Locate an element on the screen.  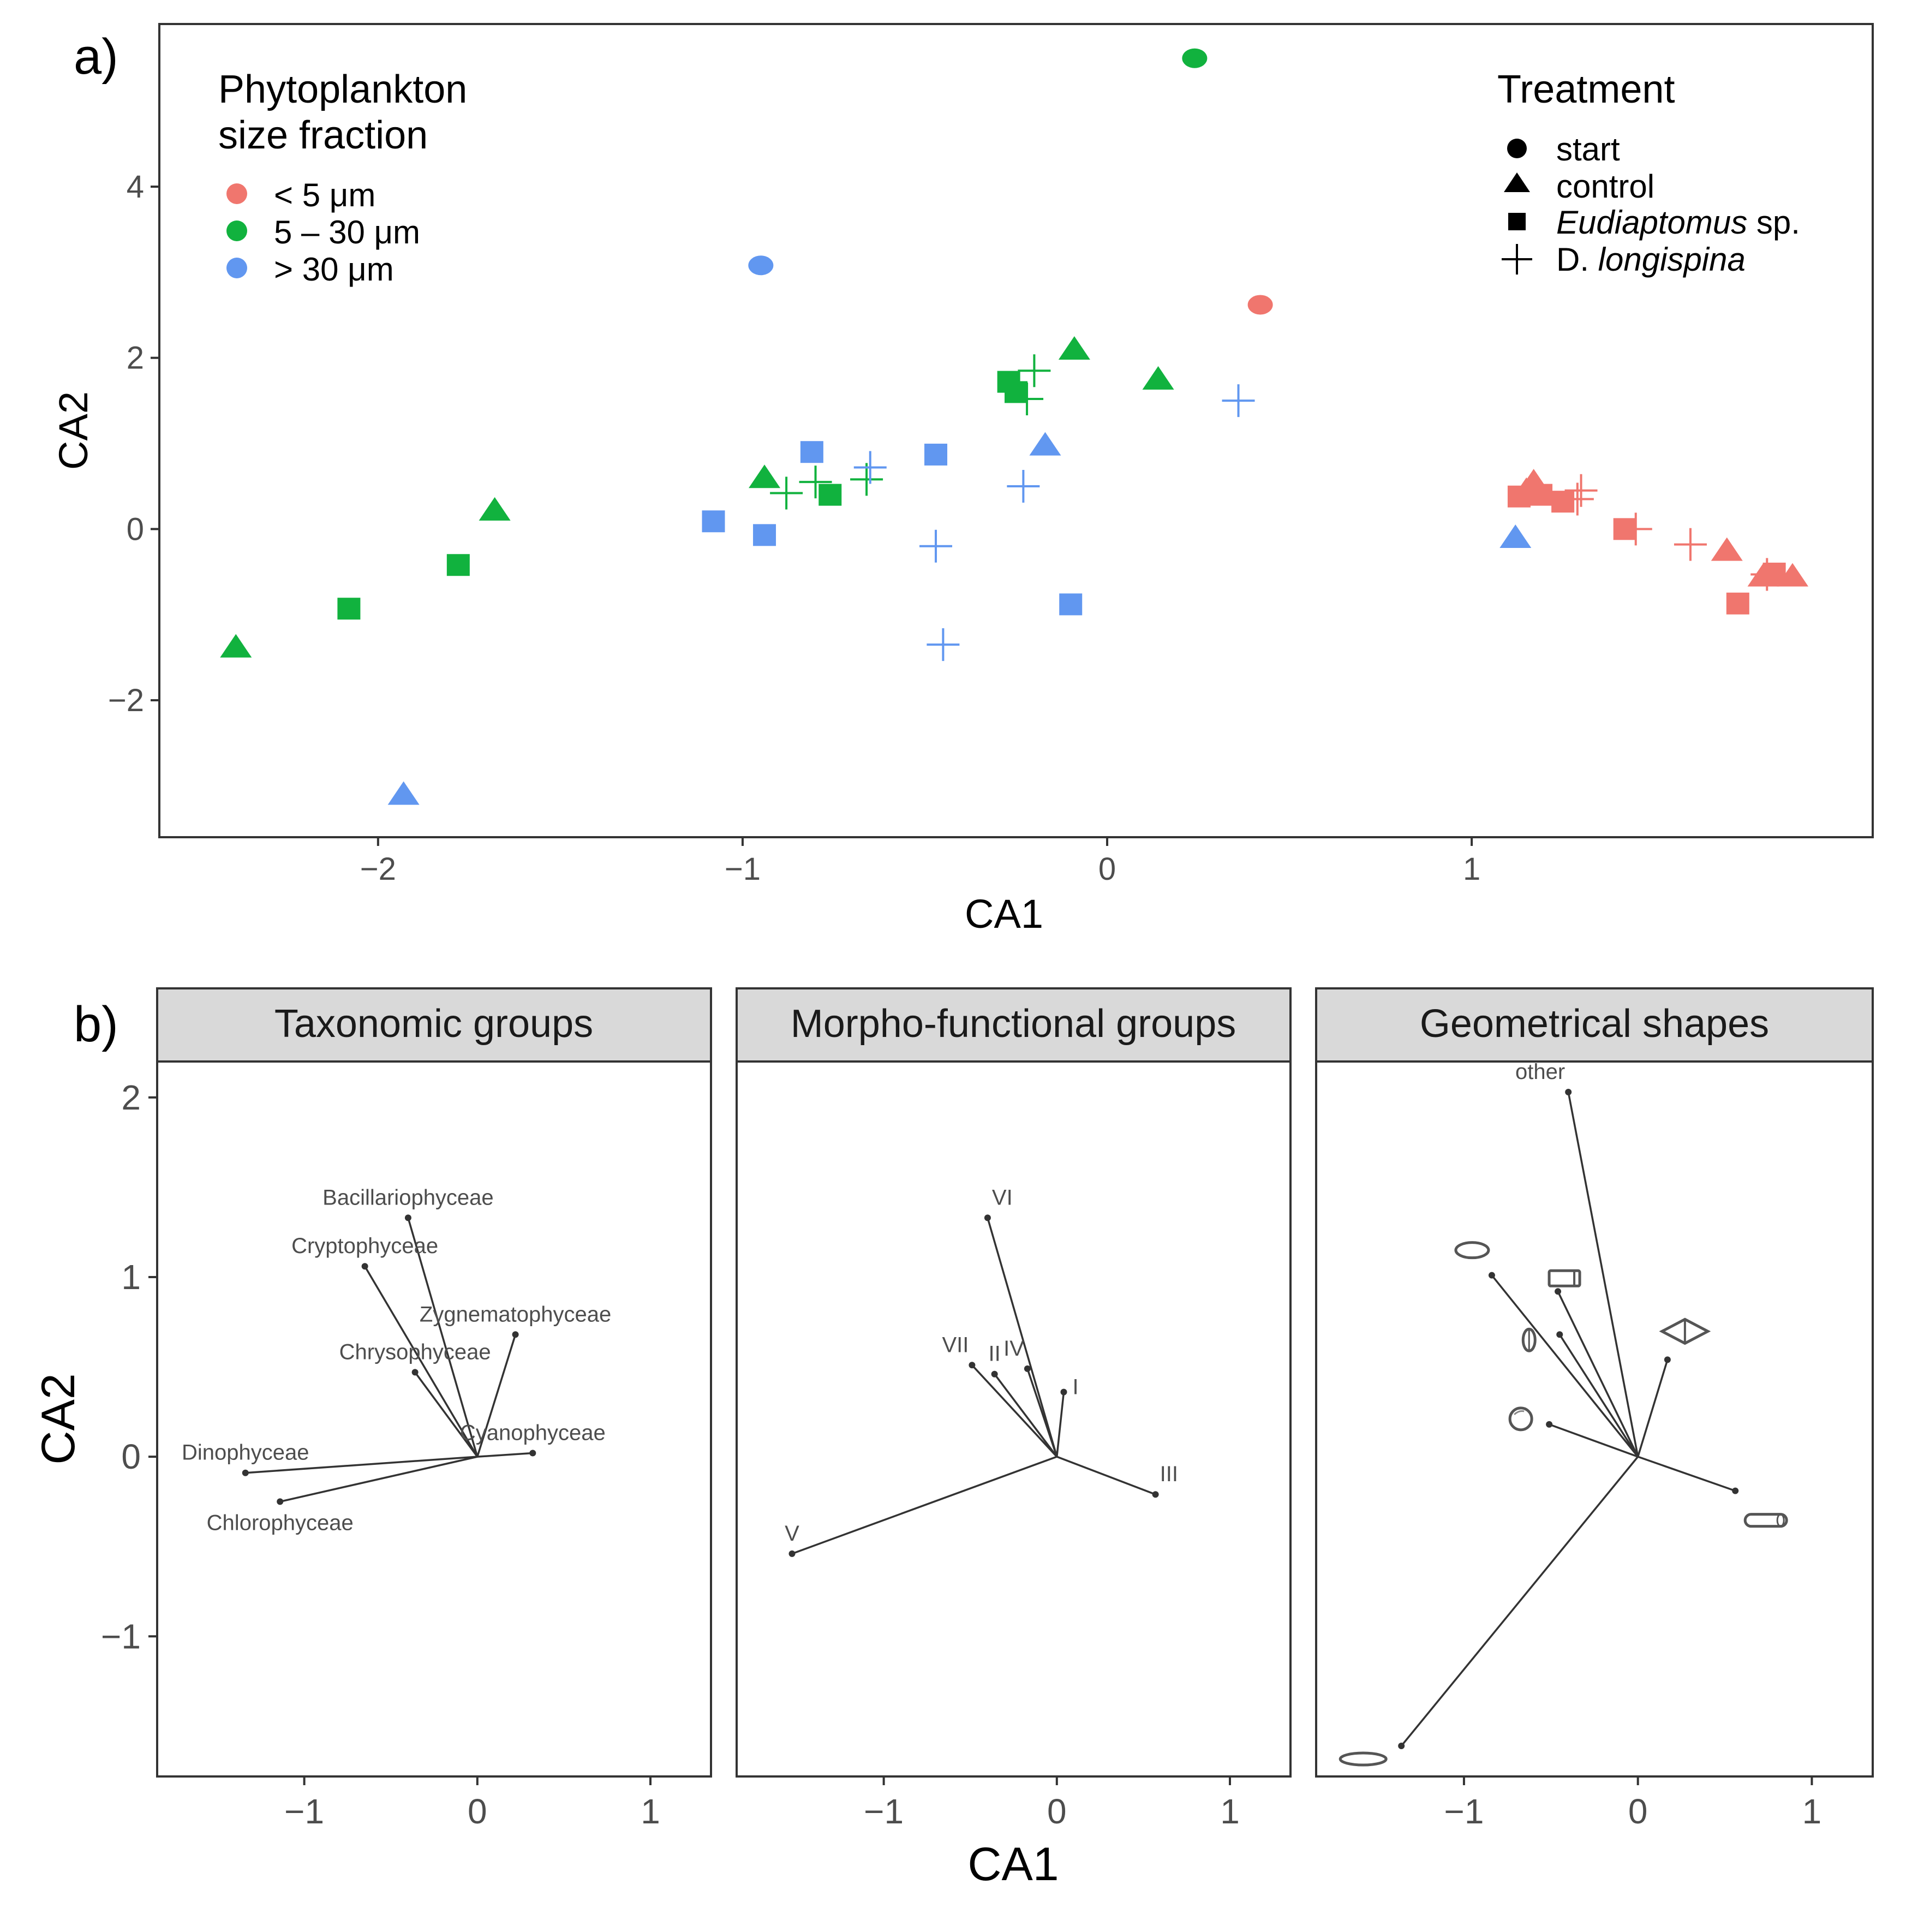
treatment-legend-title: Treatment is located at coordinates (1586, 89).